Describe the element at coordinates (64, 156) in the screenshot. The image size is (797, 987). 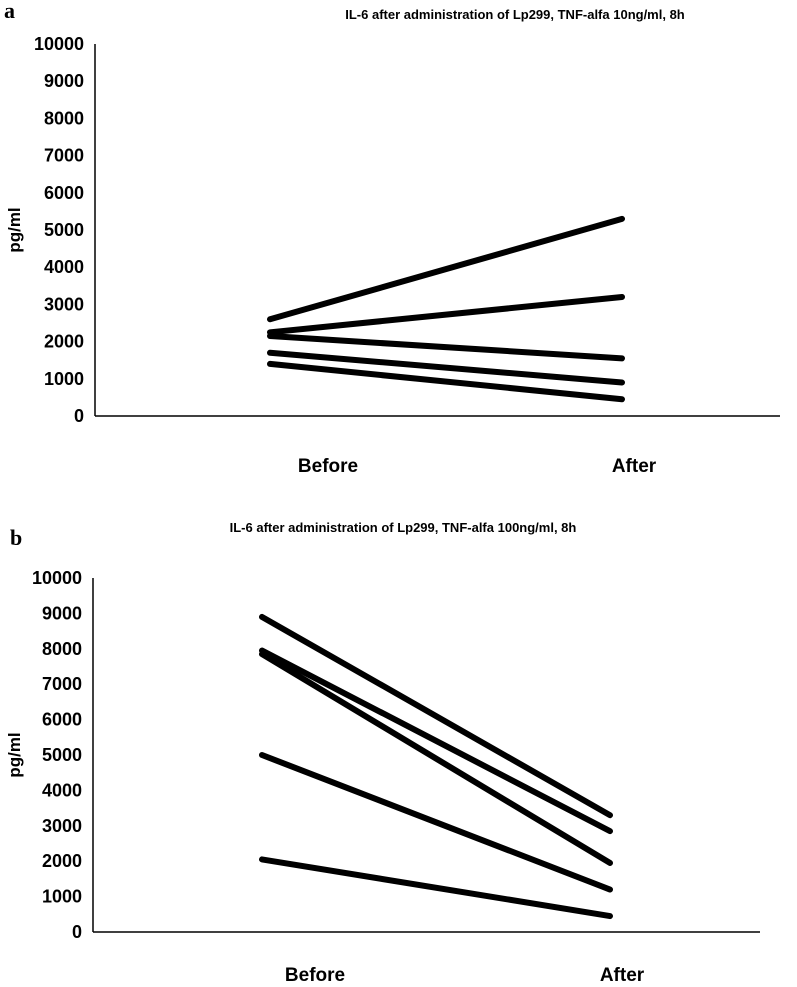
I see `y-tick-label-a-7000: 7000` at that location.